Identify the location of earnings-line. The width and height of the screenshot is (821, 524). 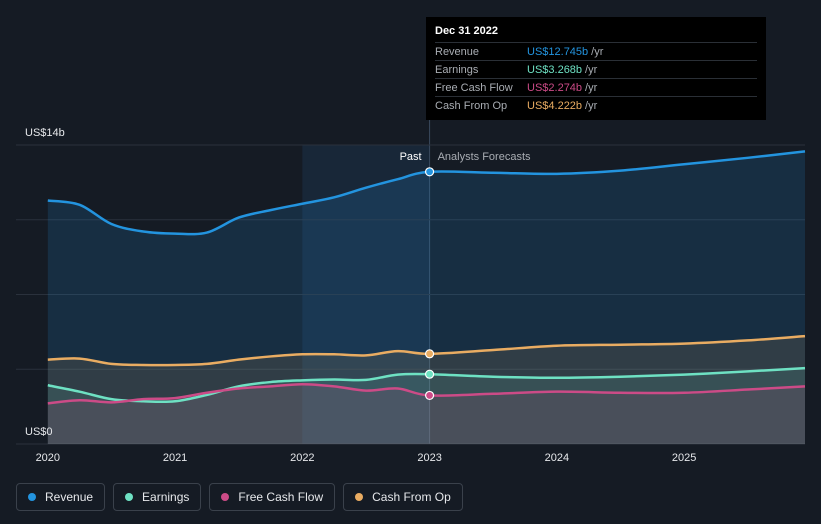
(426, 385).